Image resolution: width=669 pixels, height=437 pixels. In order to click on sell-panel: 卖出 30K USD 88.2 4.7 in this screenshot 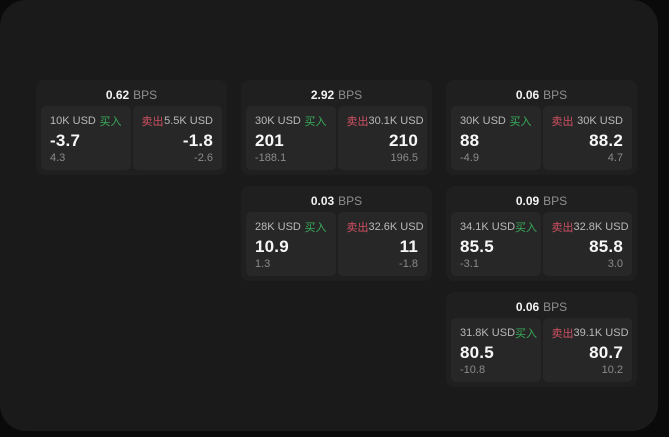, I will do `click(587, 138)`.